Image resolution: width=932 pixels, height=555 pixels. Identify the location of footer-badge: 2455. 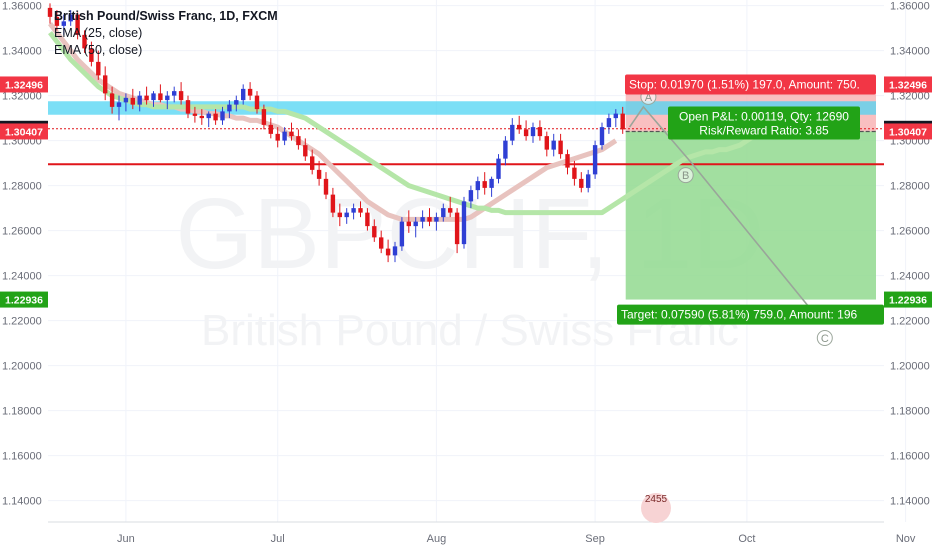
(656, 508).